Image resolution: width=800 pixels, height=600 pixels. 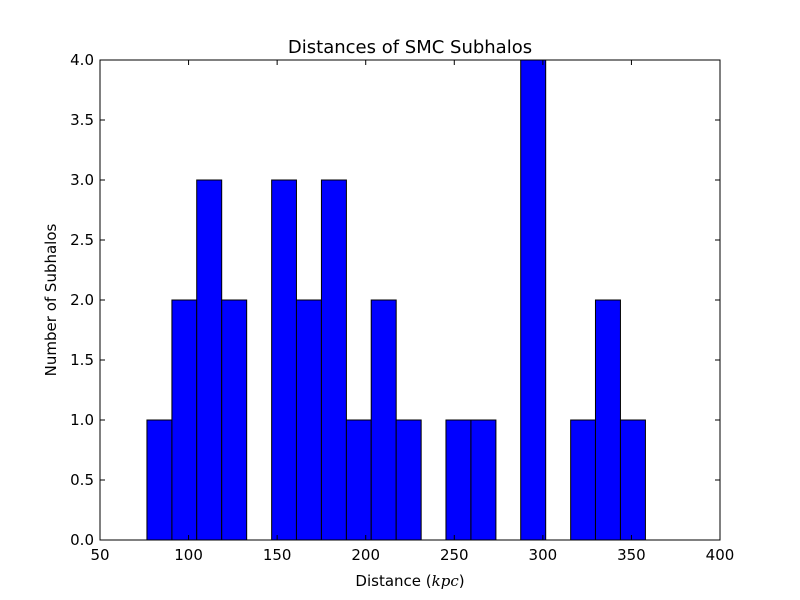 What do you see at coordinates (82, 300) in the screenshot?
I see `y-tick-label: 2.0` at bounding box center [82, 300].